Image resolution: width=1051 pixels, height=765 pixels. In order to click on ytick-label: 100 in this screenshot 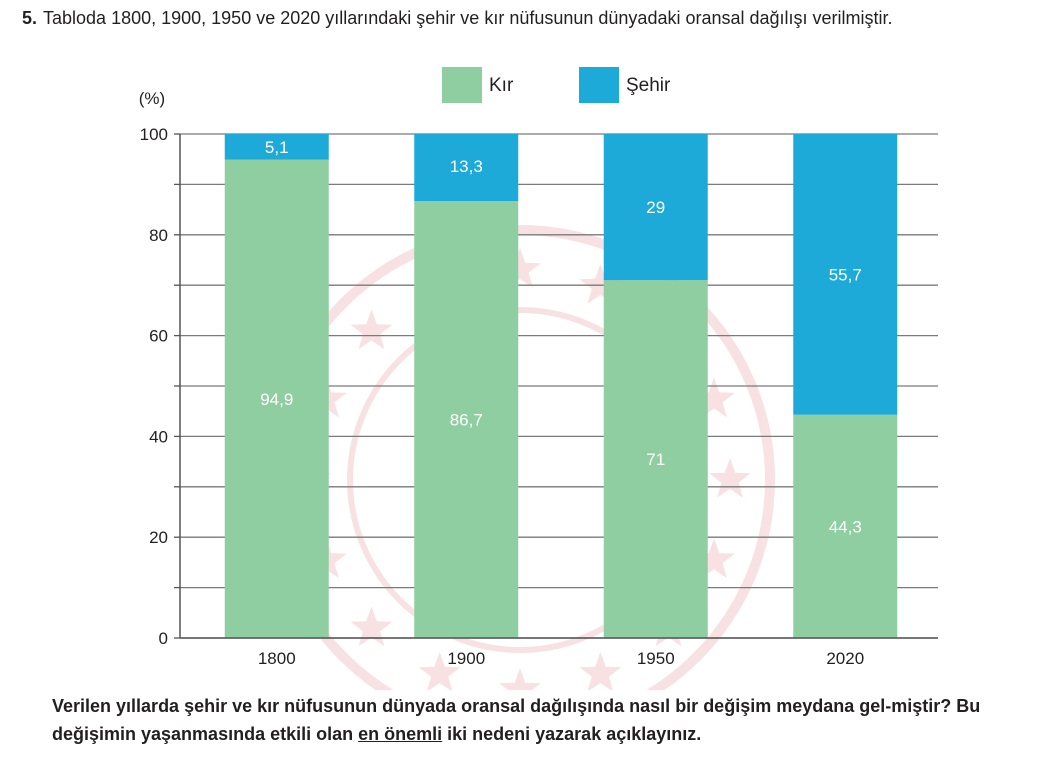, I will do `click(154, 134)`.